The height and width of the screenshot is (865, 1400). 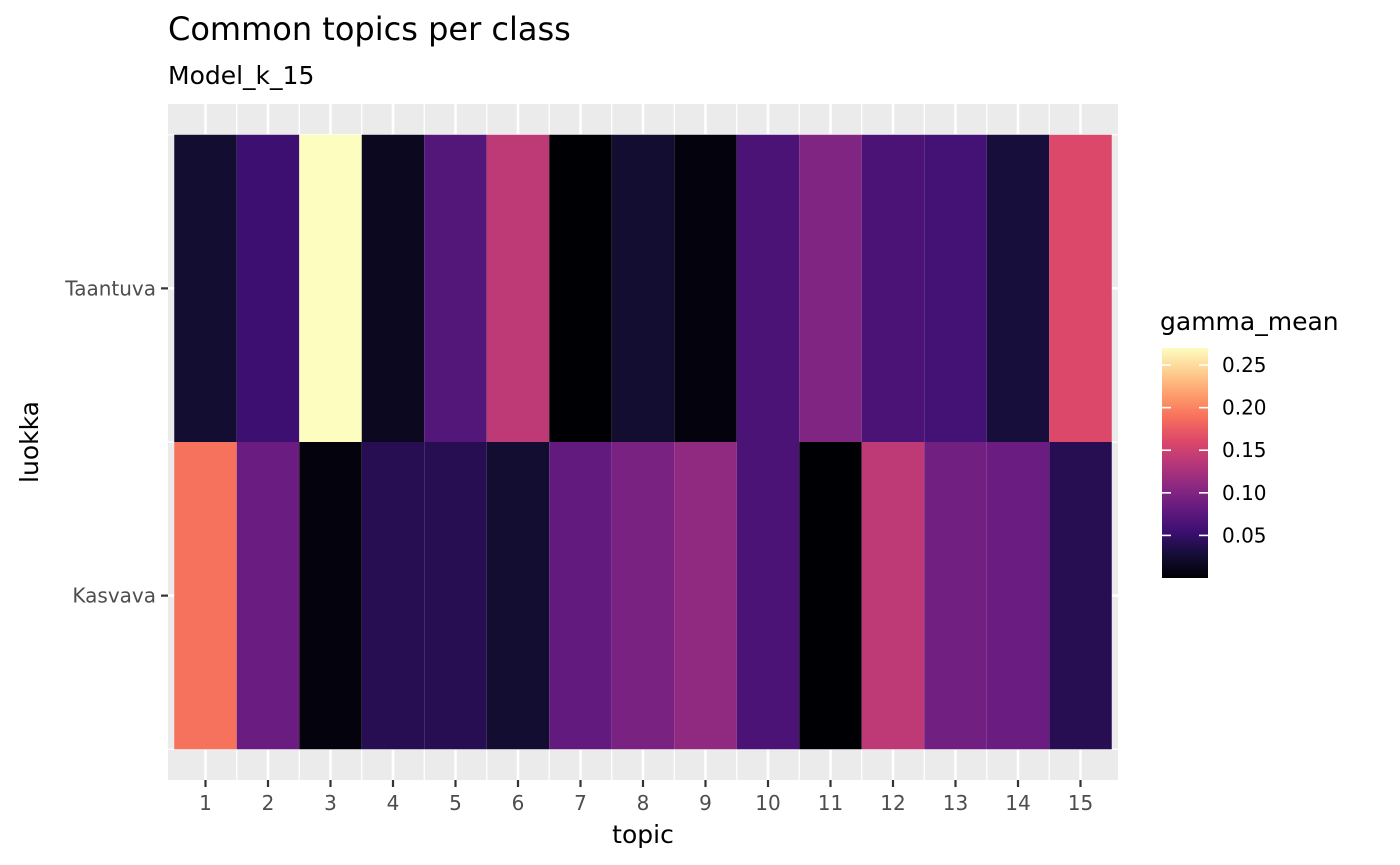 I want to click on x-tick-label: 13, so click(x=955, y=803).